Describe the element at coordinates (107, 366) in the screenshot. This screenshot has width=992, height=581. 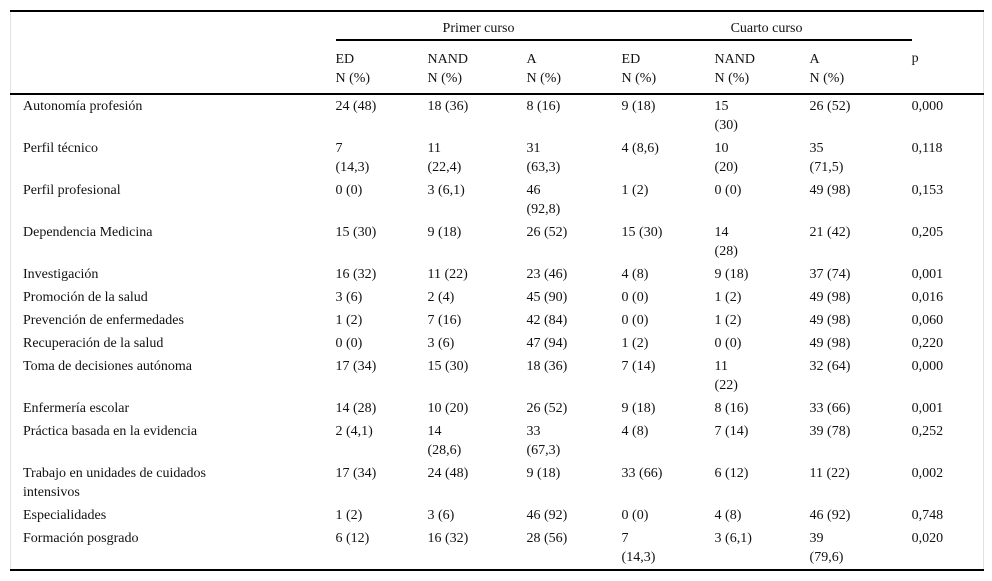
I see `row-label: Toma de decisiones autónoma` at that location.